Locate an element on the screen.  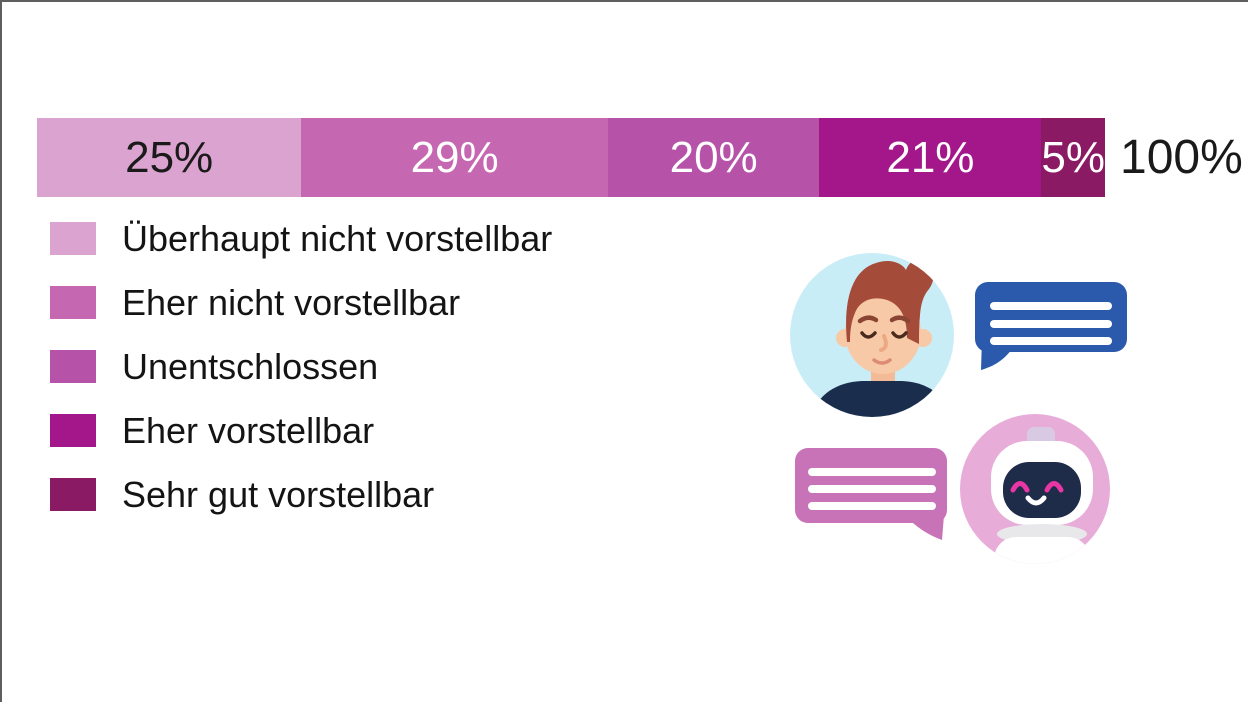
total-label: 100% is located at coordinates (1181, 157).